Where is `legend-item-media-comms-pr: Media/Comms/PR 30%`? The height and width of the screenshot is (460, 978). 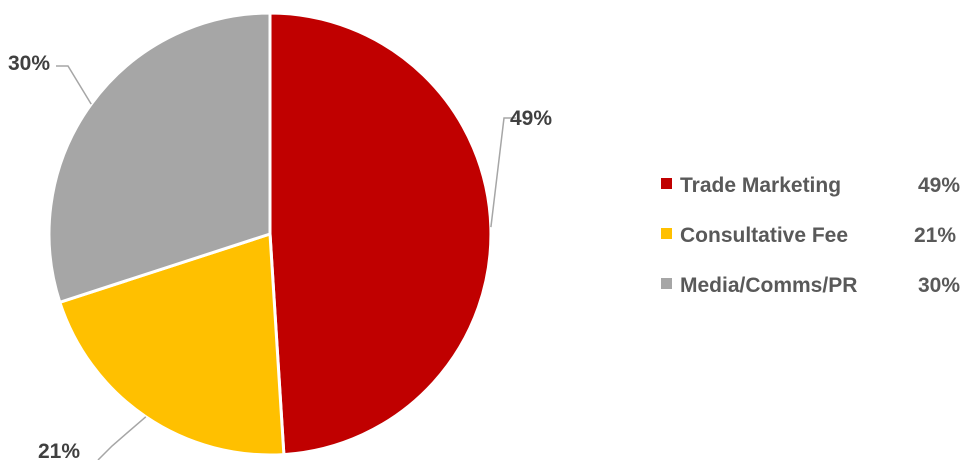
legend-item-media-comms-pr: Media/Comms/PR 30% is located at coordinates (810, 285).